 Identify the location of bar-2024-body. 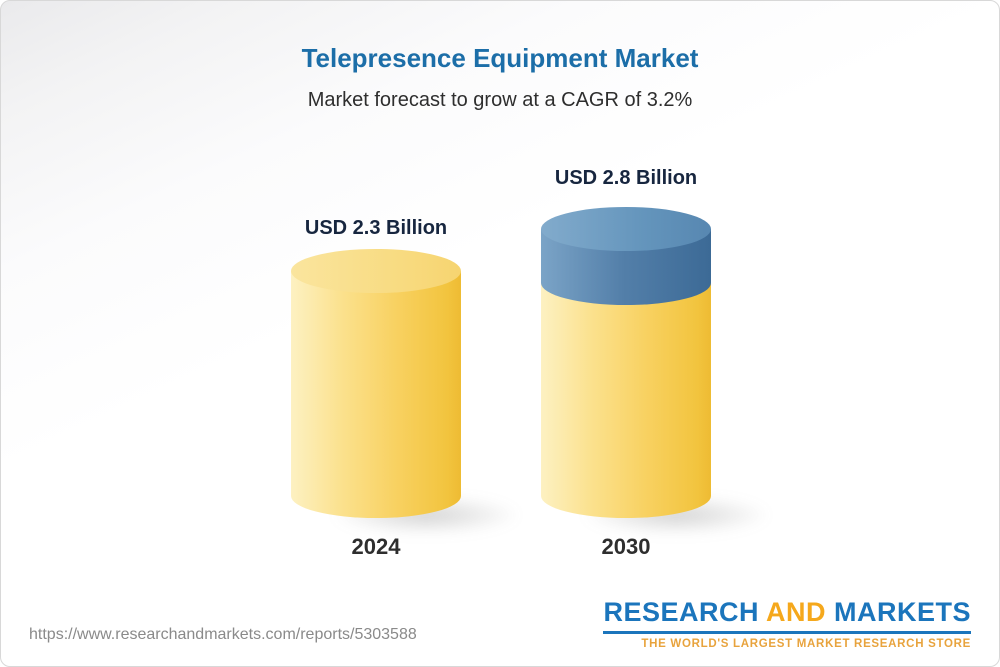
(376, 394).